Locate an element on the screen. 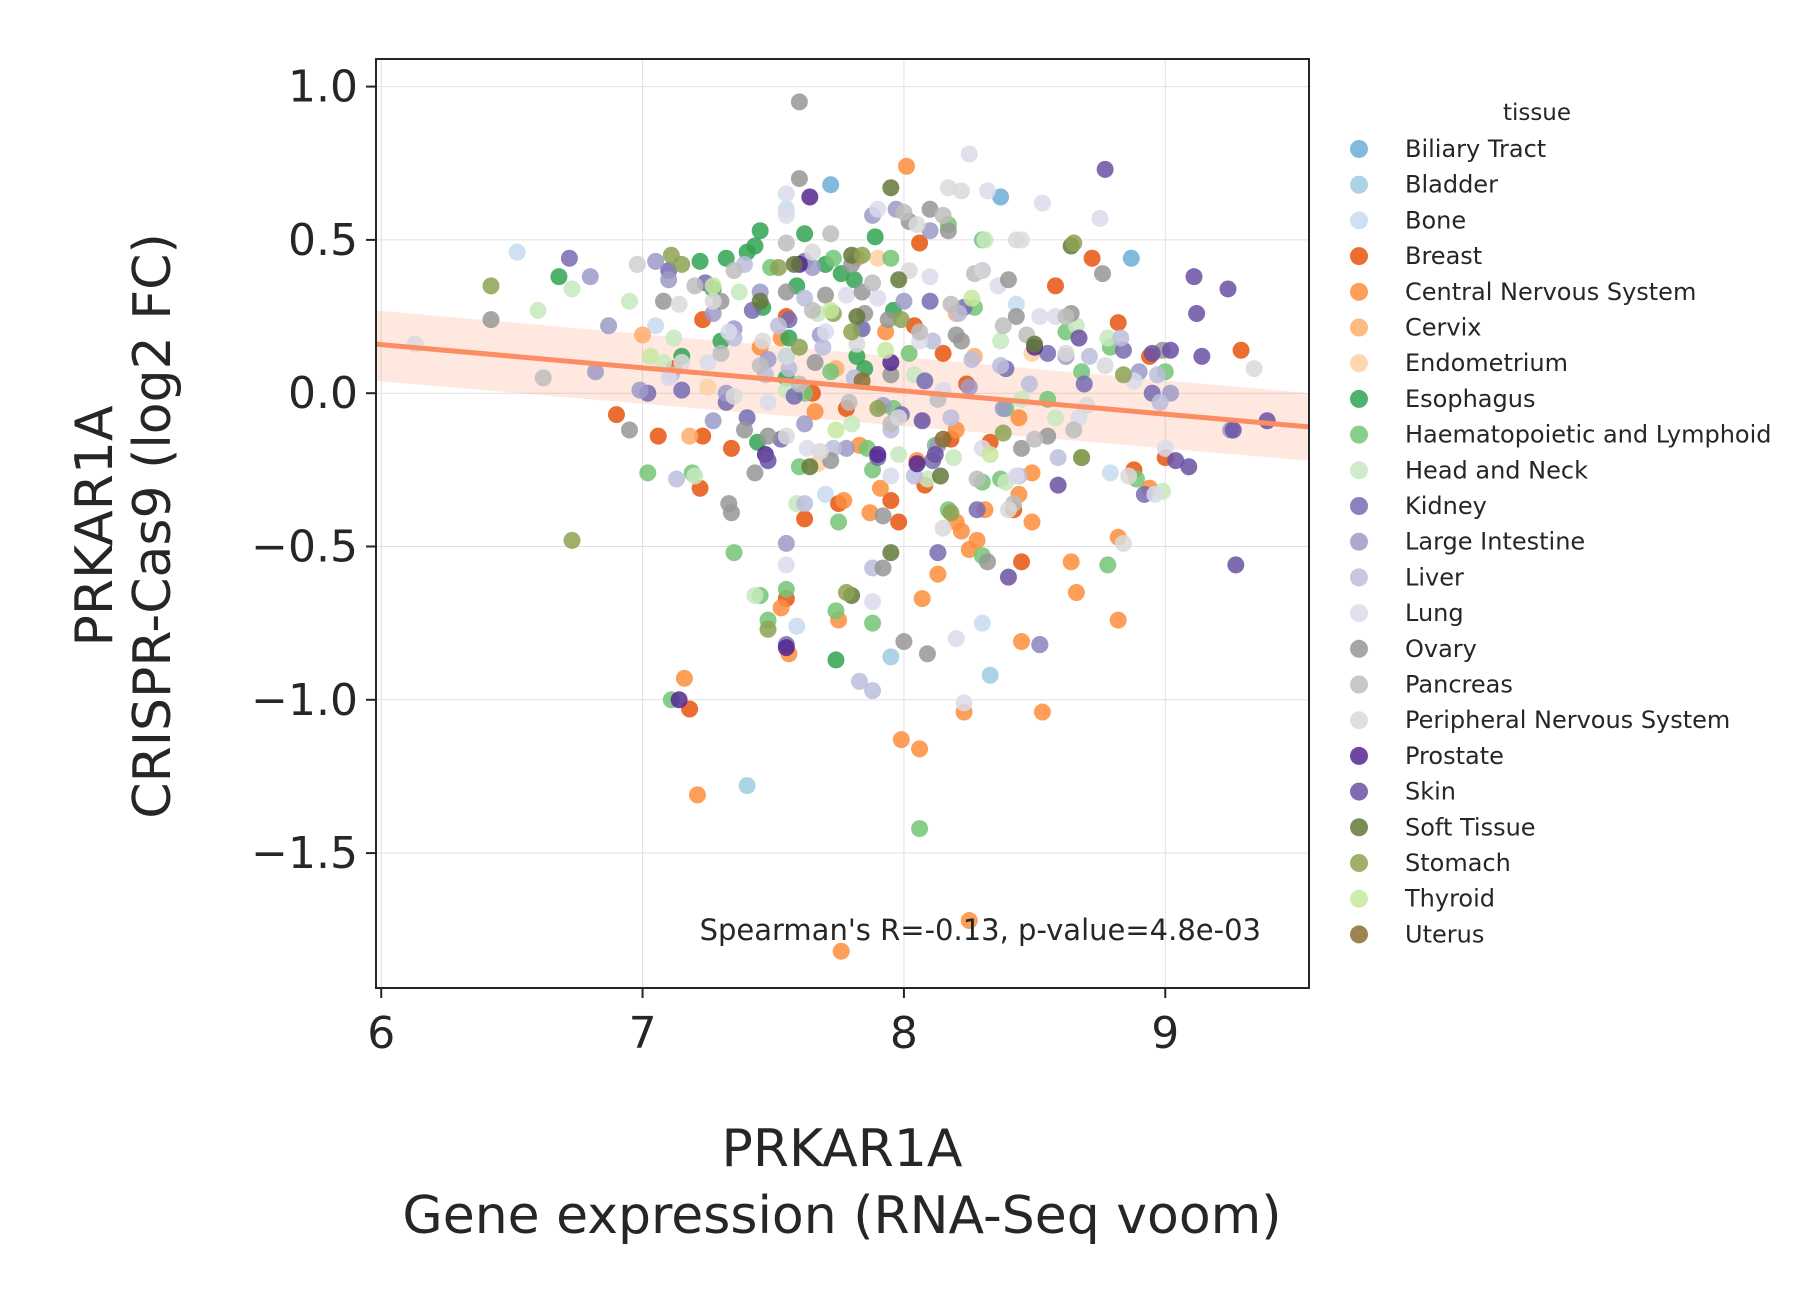 The width and height of the screenshot is (1802, 1297). series-skin is located at coordinates (1017, 373).